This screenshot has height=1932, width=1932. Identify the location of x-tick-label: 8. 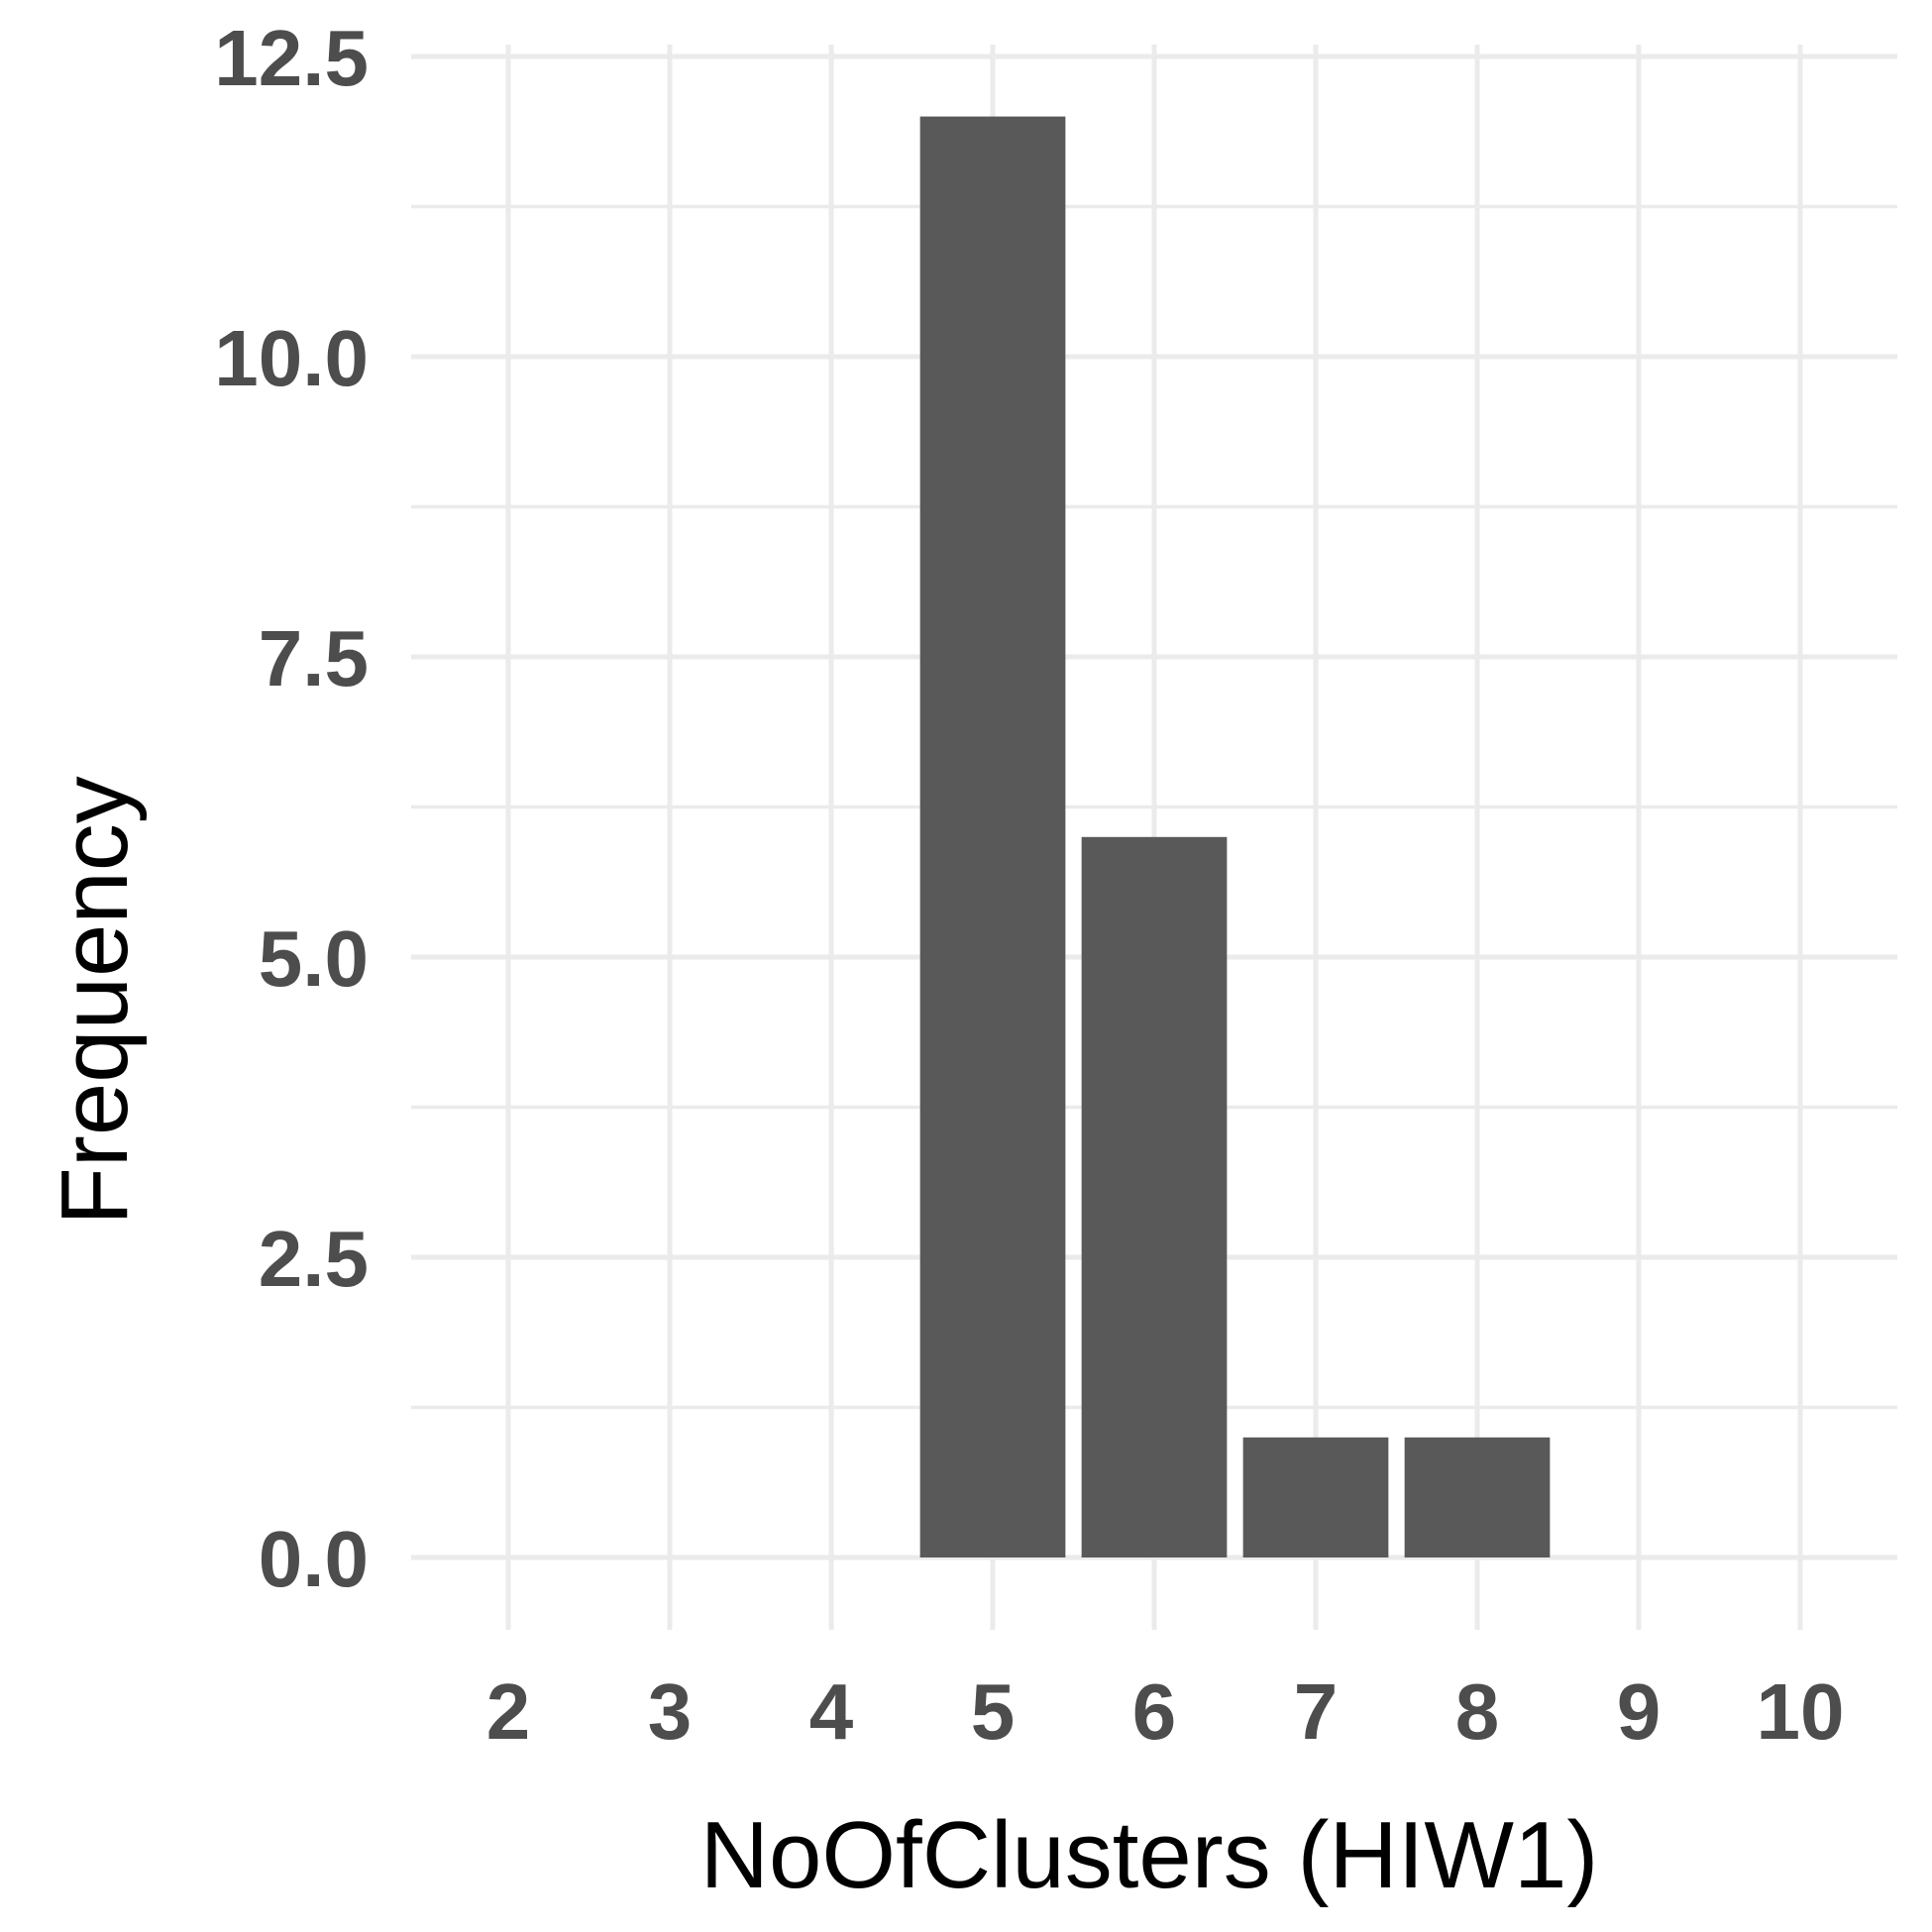
(1477, 1712).